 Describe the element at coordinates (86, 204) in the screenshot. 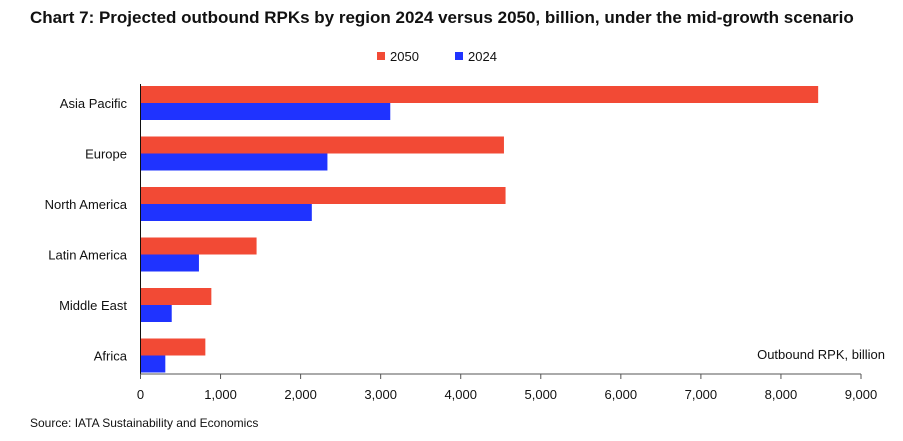

I see `category-label: North America` at that location.